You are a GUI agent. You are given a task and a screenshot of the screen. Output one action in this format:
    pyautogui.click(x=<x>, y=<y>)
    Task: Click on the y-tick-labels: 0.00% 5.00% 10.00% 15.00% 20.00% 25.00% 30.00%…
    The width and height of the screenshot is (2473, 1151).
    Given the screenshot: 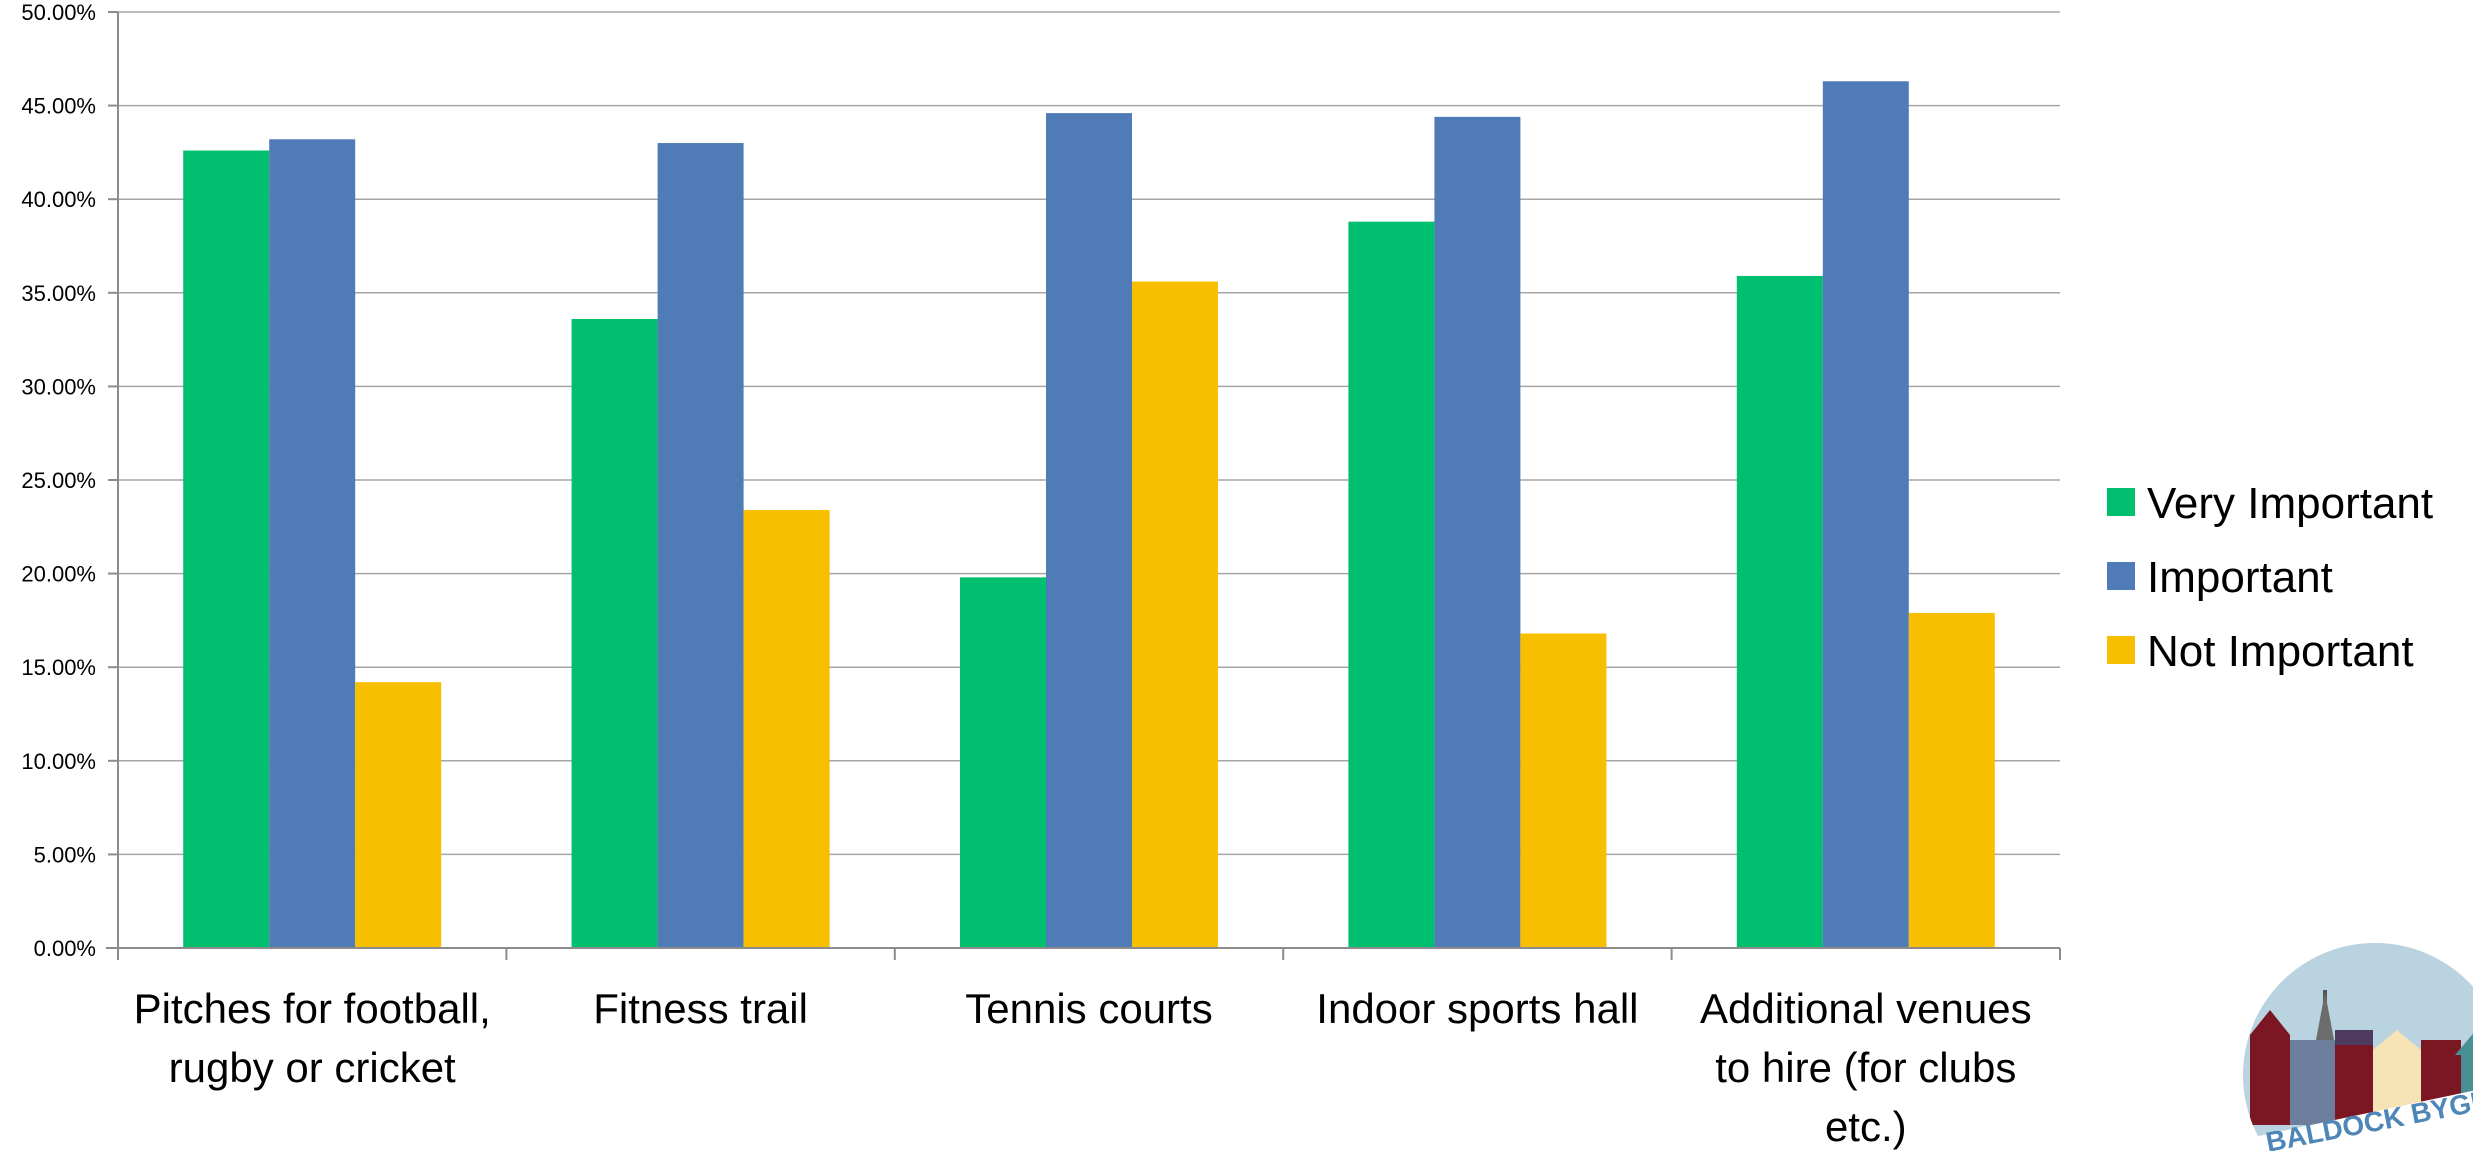 What is the action you would take?
    pyautogui.click(x=58, y=480)
    